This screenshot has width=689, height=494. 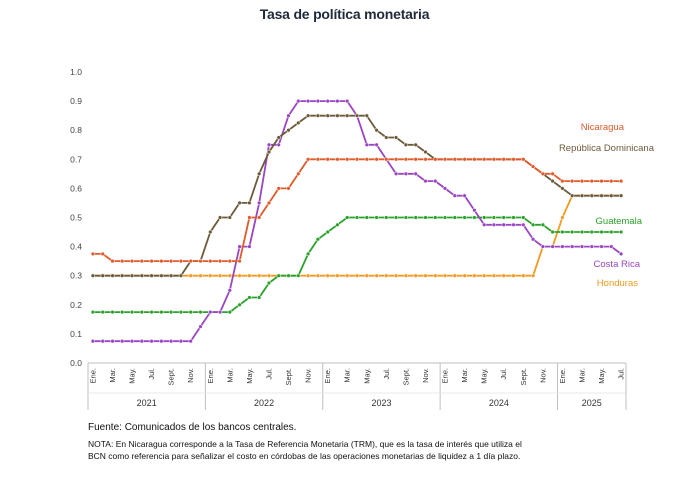 What do you see at coordinates (603, 127) in the screenshot?
I see `legend-label: Nicaragua` at bounding box center [603, 127].